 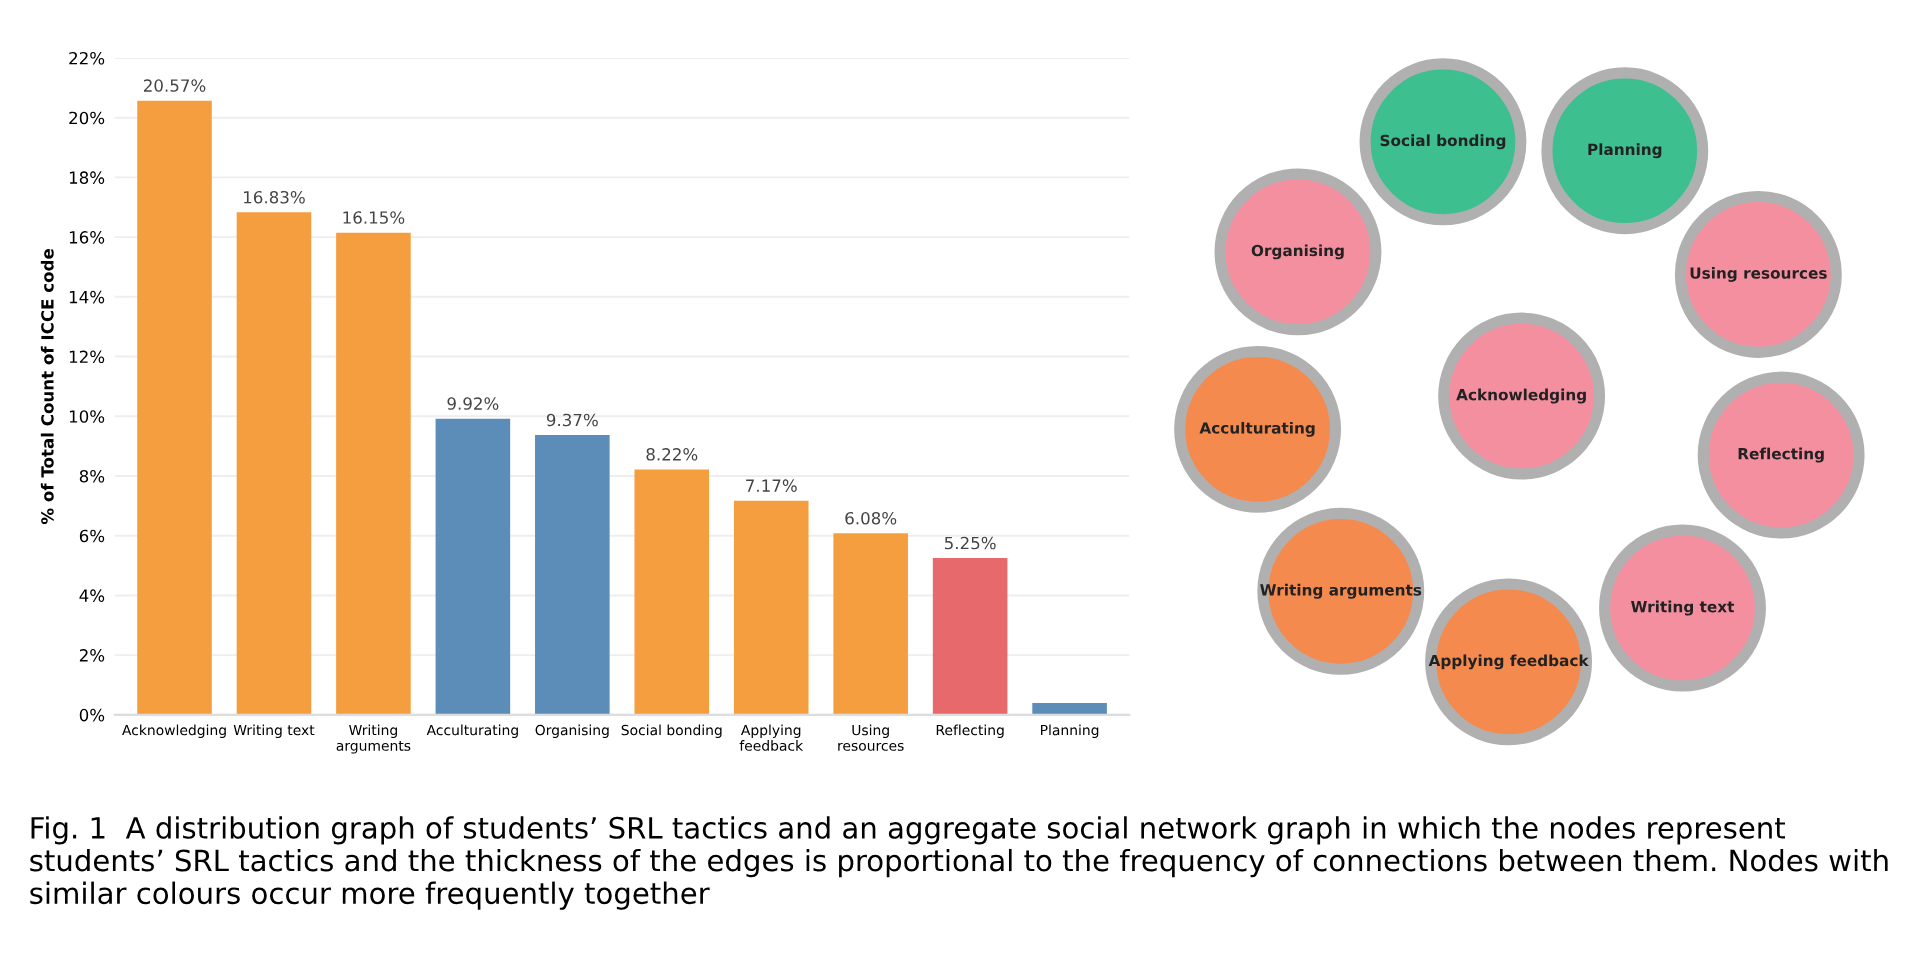 What do you see at coordinates (92, 595) in the screenshot?
I see `y-tick-label: 4%` at bounding box center [92, 595].